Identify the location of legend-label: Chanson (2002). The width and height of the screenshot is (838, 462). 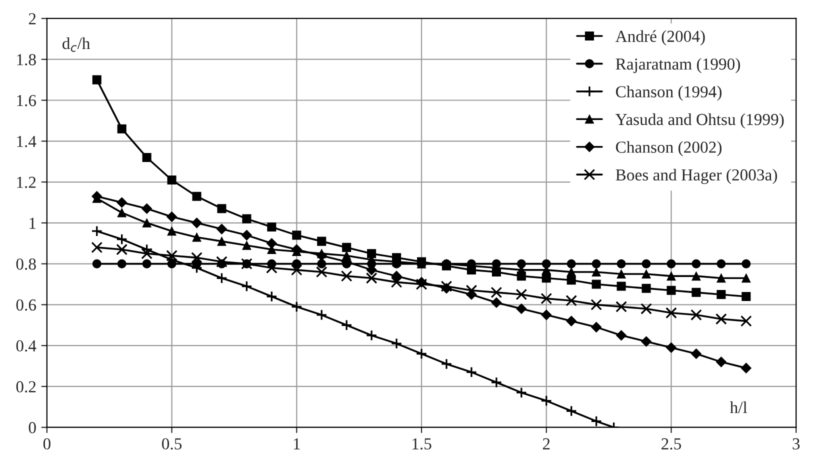
(669, 148).